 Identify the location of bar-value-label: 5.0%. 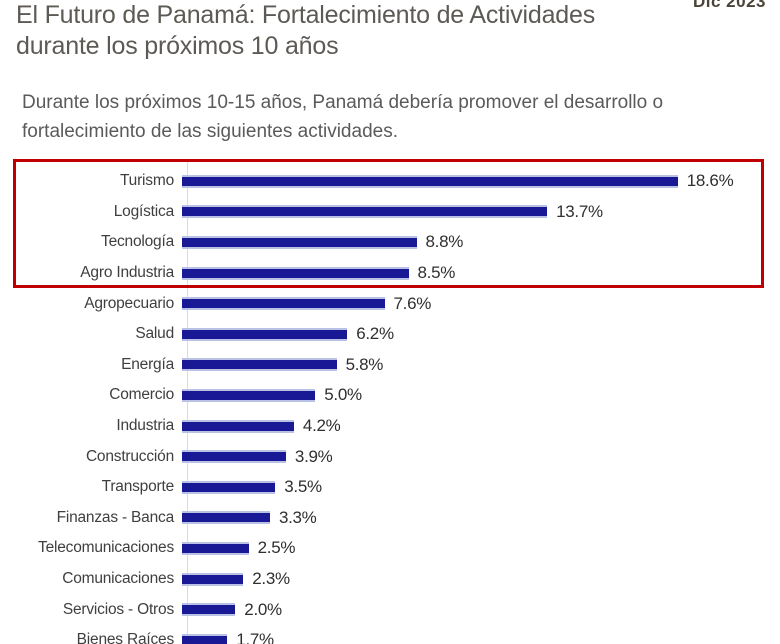
(343, 395).